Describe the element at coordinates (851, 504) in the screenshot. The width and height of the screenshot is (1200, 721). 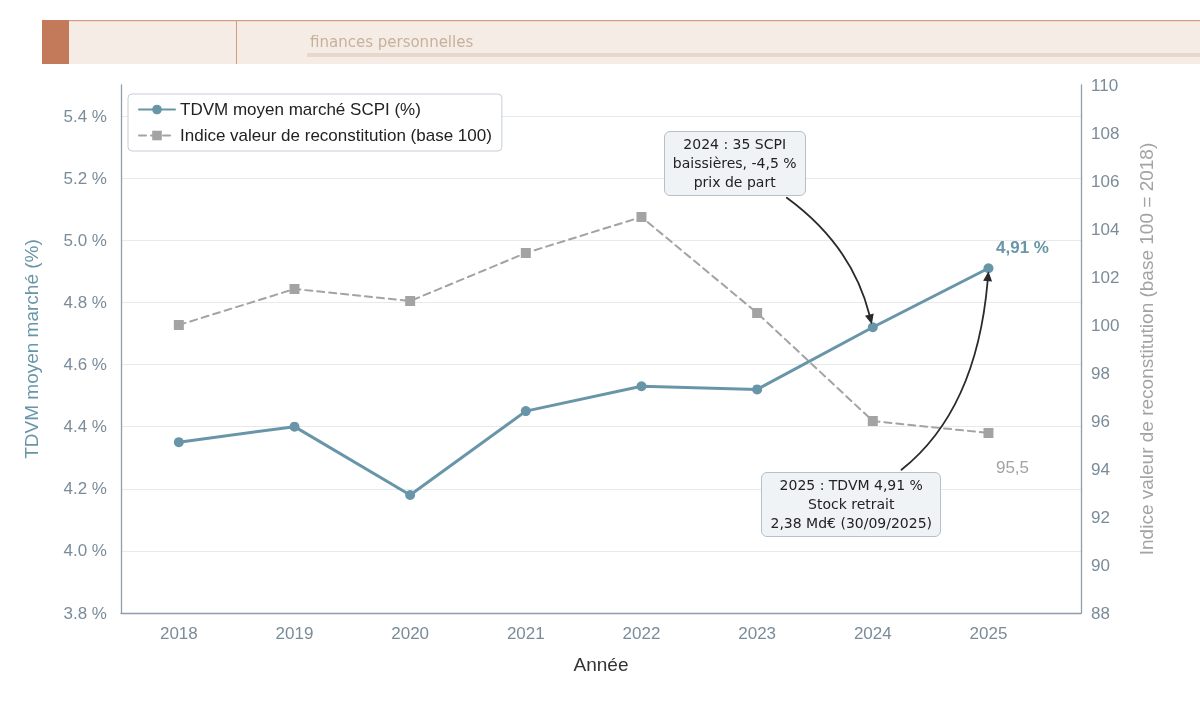
I see `annotation: 2025 : TDVM 4,91 % Stock retrait 2,38 Md€ (30/09/2025)` at that location.